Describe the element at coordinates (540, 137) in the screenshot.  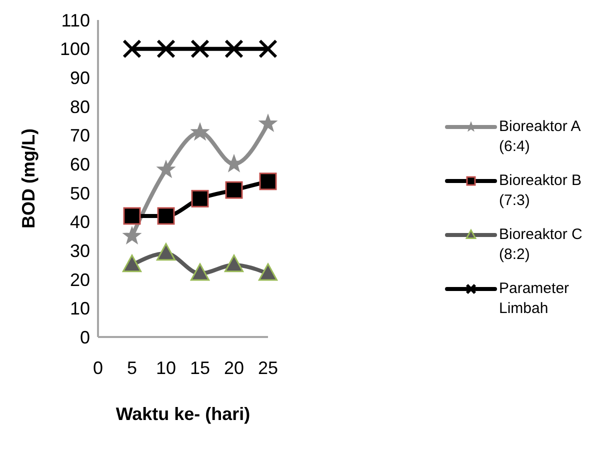
I see `legend-label: Bioreaktor A (6:4)` at that location.